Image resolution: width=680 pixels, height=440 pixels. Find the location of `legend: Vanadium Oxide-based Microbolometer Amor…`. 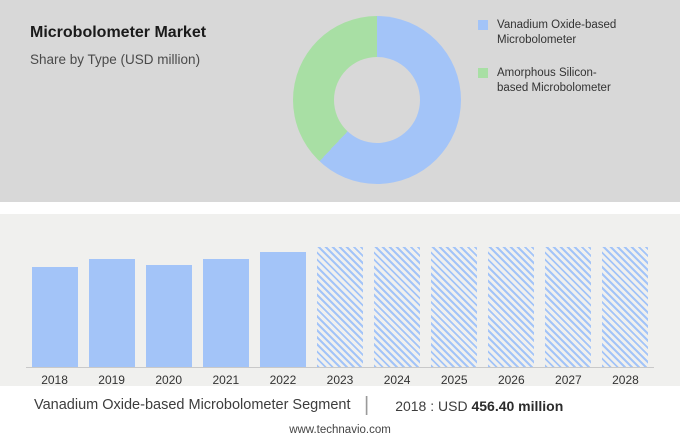

legend: Vanadium Oxide-based Microbolometer Amor… is located at coordinates (548, 57).